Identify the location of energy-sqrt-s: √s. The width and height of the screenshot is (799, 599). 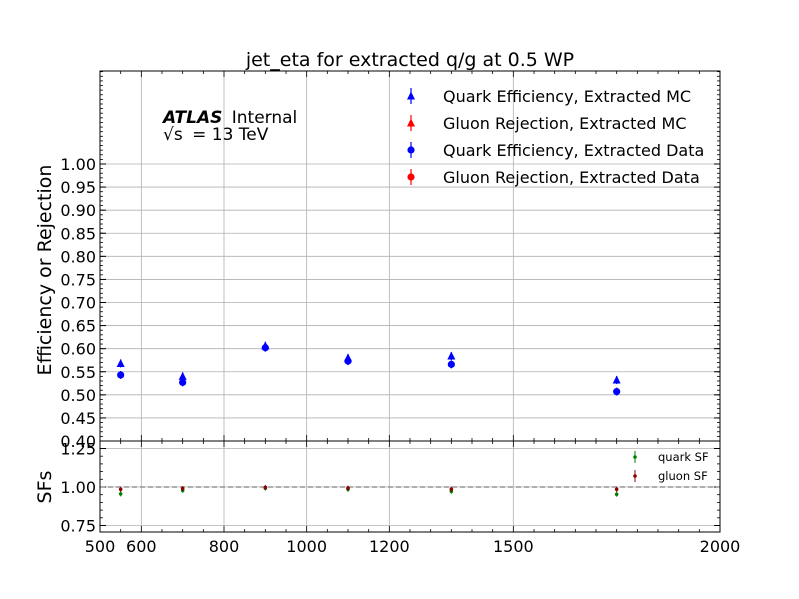
(173, 135).